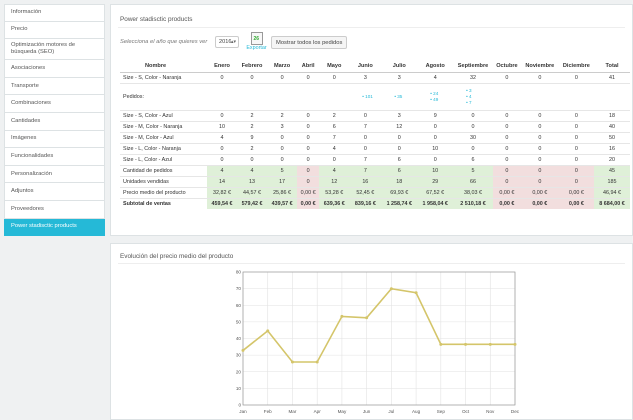  I want to click on divider, so click(371, 263).